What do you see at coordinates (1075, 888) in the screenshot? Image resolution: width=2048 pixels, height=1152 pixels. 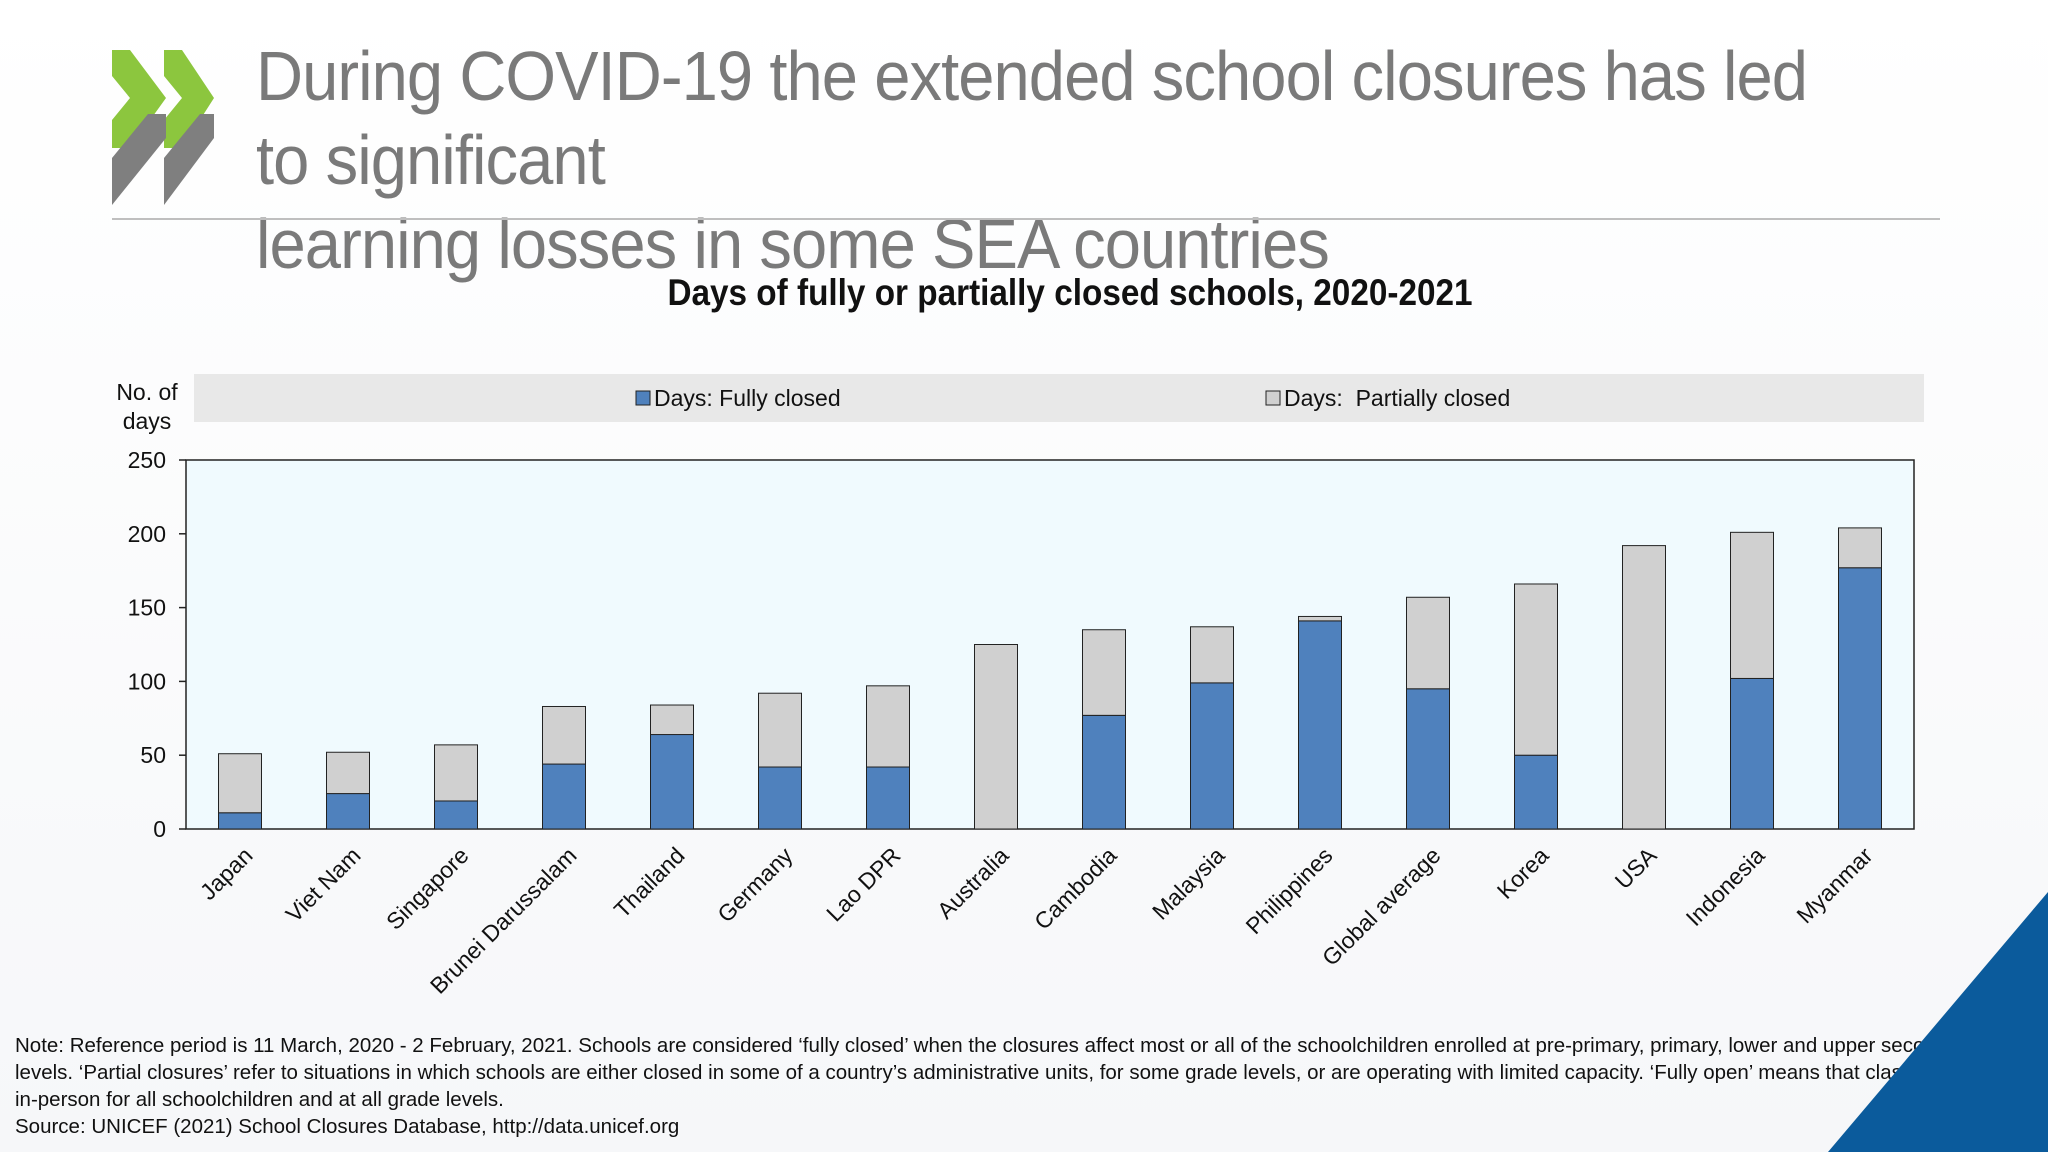 I see `x-tick-label: Cambodia` at bounding box center [1075, 888].